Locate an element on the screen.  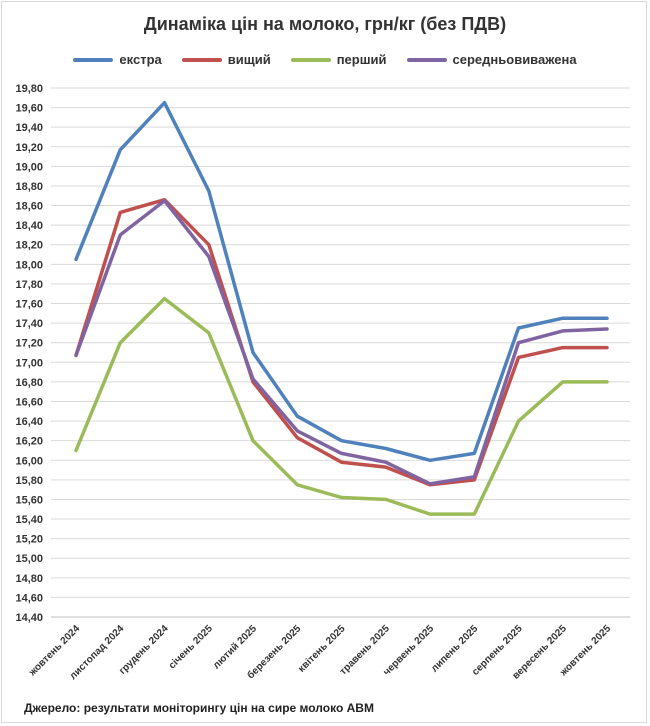
y-tick-label: 15,60 is located at coordinates (29, 500).